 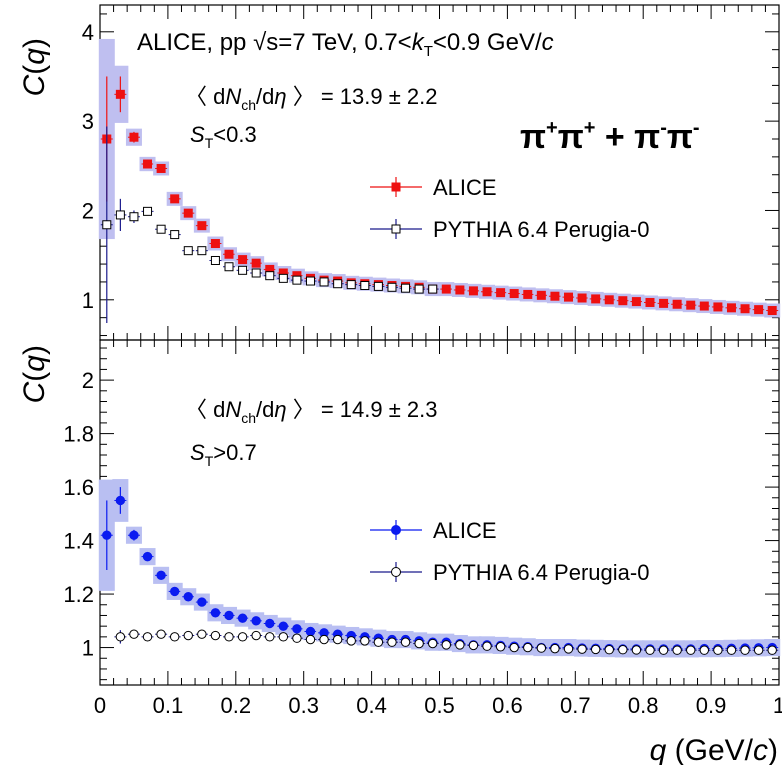 What do you see at coordinates (777, 705) in the screenshot?
I see `x-tick-label: 1` at bounding box center [777, 705].